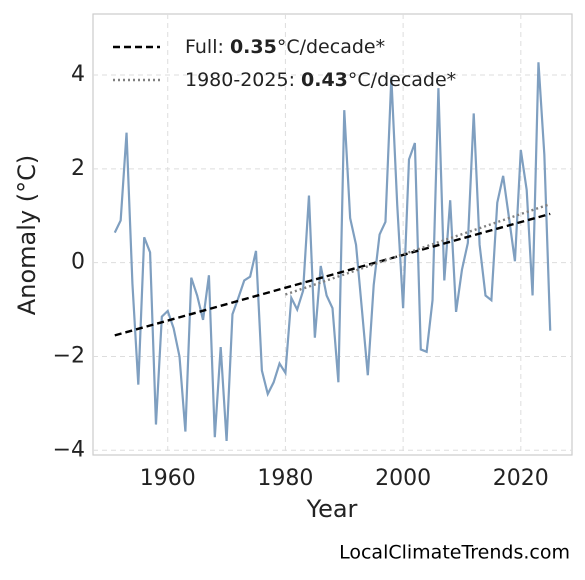  What do you see at coordinates (243, 80) in the screenshot?
I see `legend-text: 1980-2025:` at bounding box center [243, 80].